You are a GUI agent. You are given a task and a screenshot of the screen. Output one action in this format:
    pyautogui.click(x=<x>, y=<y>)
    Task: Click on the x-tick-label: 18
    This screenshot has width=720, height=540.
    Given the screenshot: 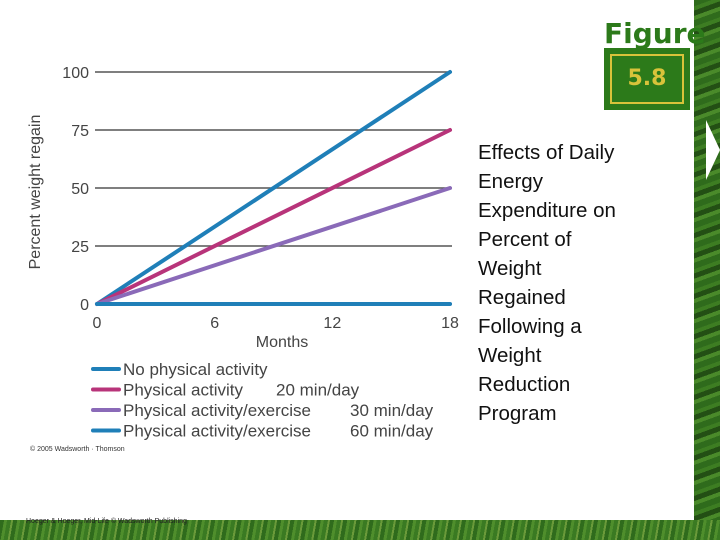 What is the action you would take?
    pyautogui.click(x=450, y=323)
    